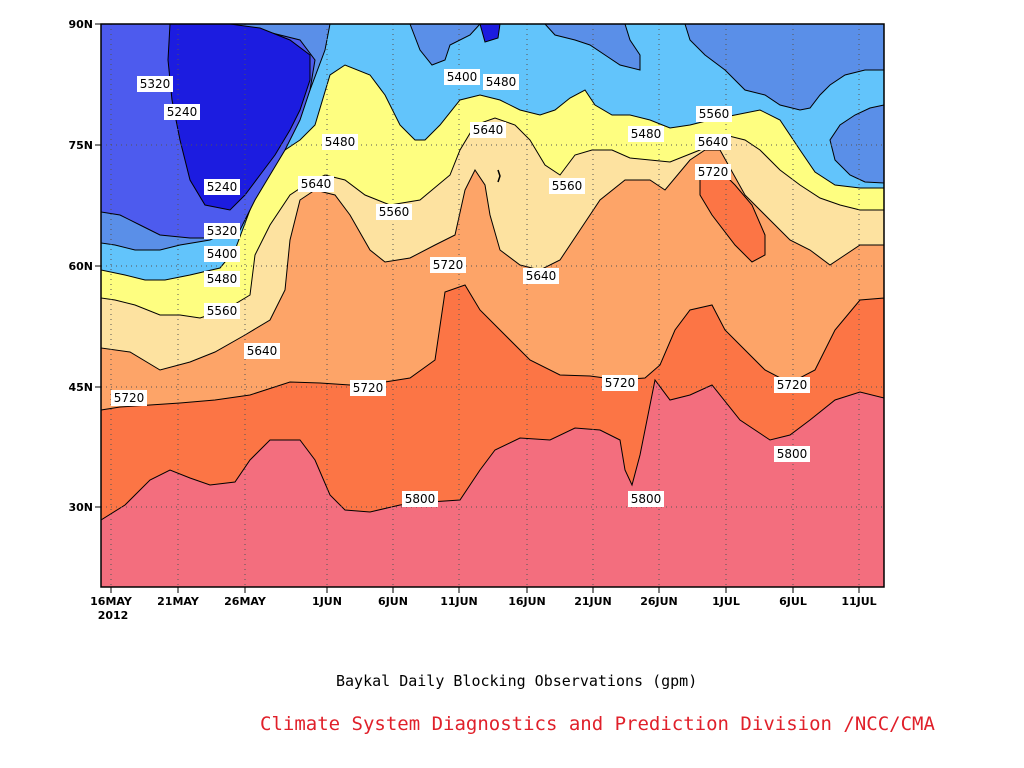 The width and height of the screenshot is (1024, 768). What do you see at coordinates (393, 601) in the screenshot?
I see `x-tick-label: 6JUN` at bounding box center [393, 601].